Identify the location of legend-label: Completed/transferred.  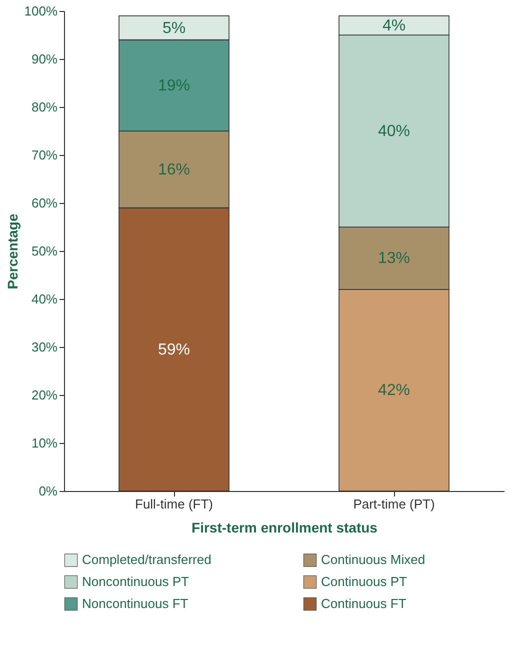
(147, 560).